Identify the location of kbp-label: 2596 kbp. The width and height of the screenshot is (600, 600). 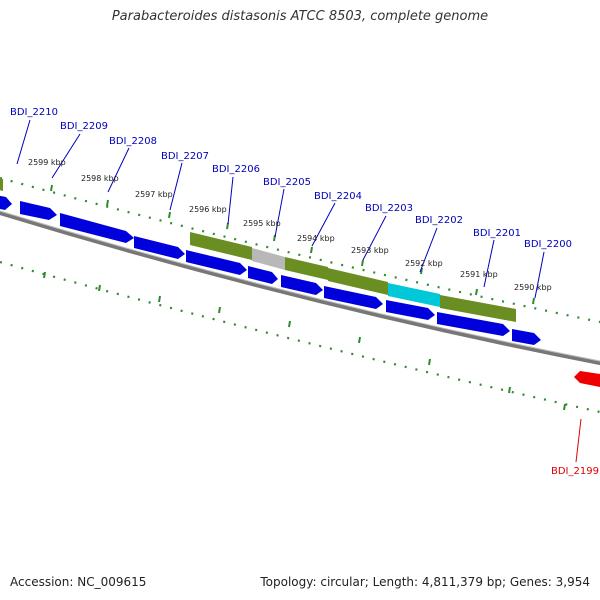
(208, 209).